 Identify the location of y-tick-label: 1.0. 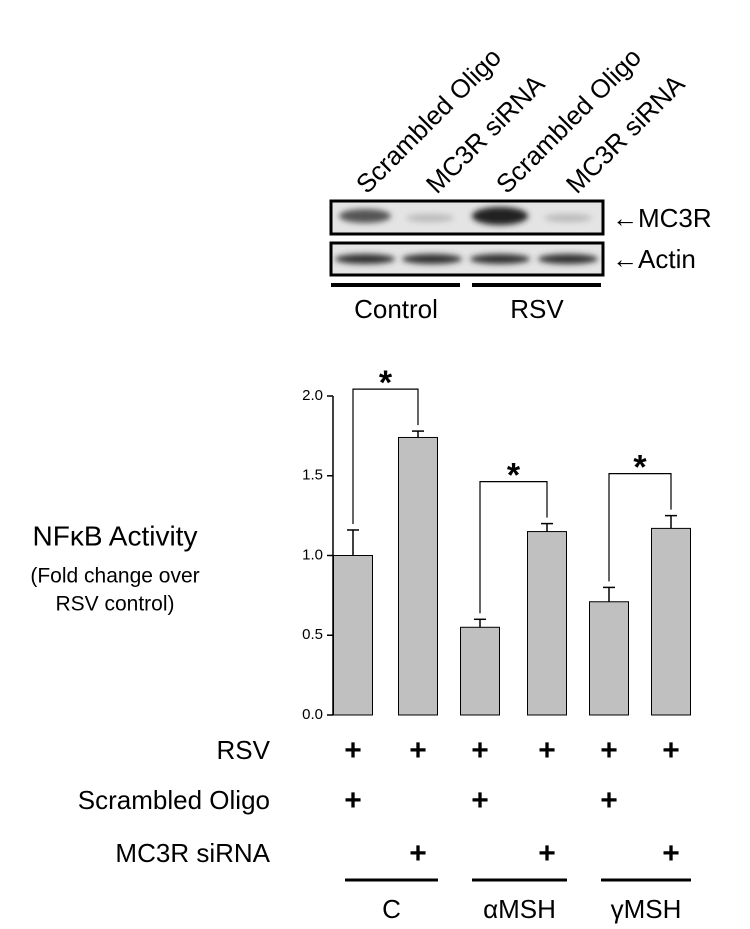
(312, 554).